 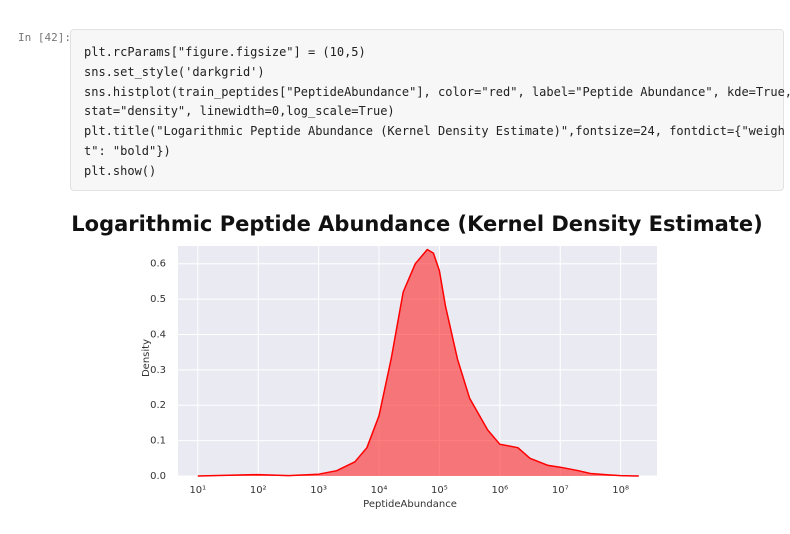 I want to click on y-tick-label: 0.1, so click(x=158, y=441).